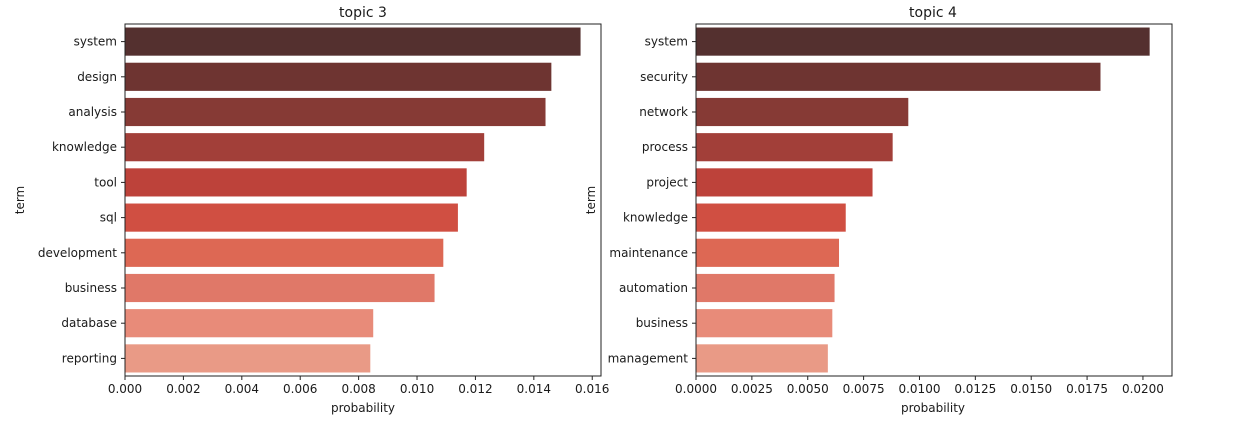 This screenshot has height=423, width=1238. I want to click on x-tick-label: 0.0050, so click(808, 389).